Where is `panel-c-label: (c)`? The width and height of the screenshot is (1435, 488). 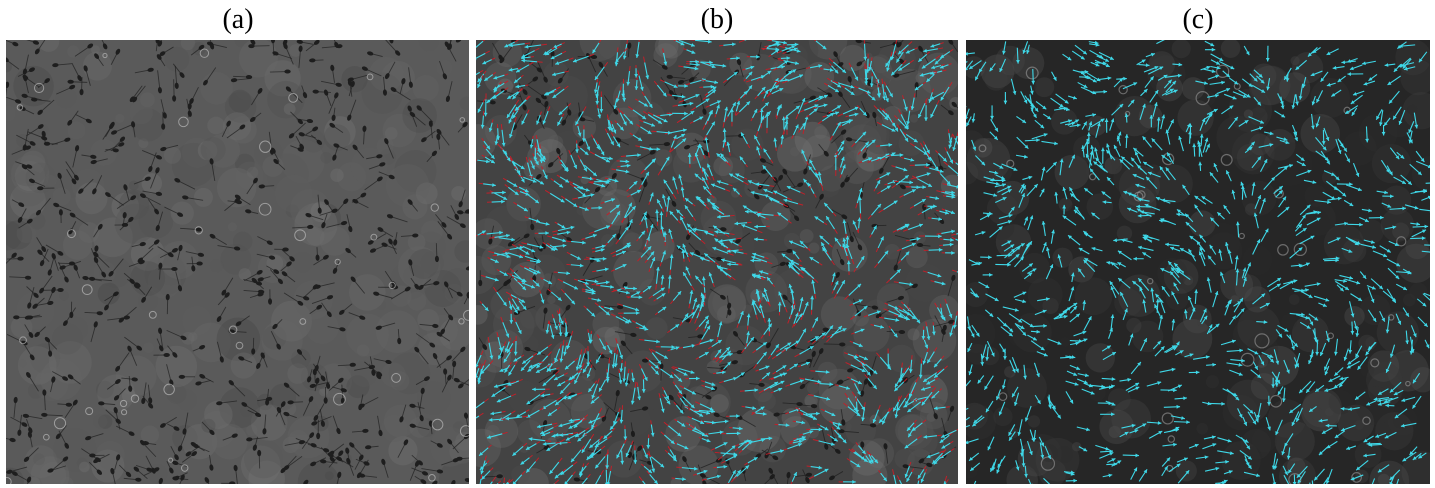
panel-c-label: (c) is located at coordinates (1198, 19).